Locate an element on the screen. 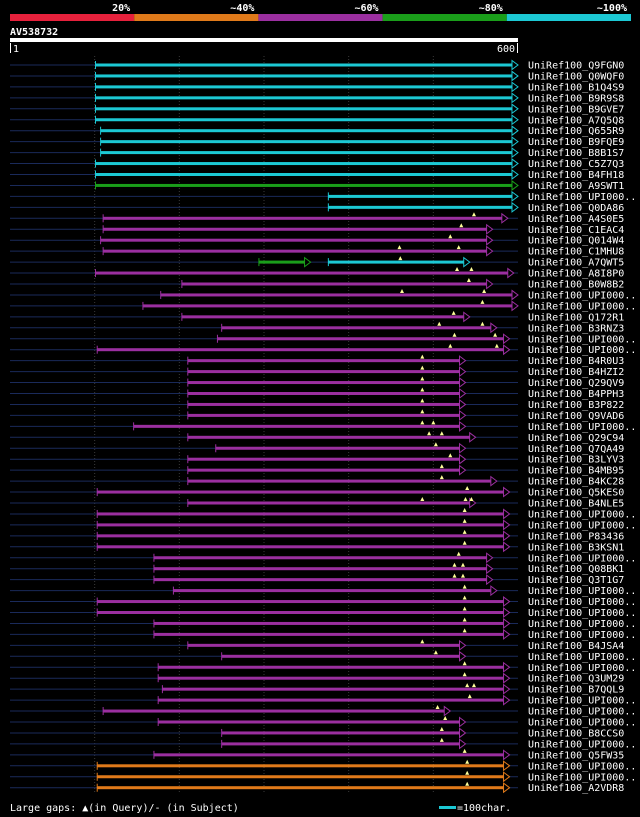  hit-name: UniRef100_B3P822 is located at coordinates (576, 405).